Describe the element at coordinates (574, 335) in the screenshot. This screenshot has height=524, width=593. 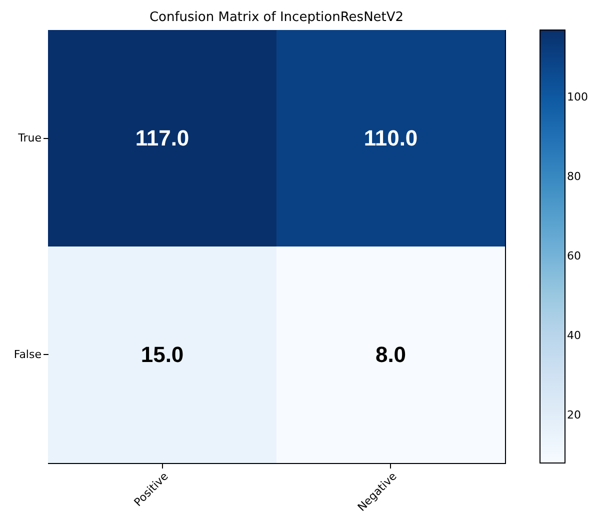
I see `color-bar-label: 40` at that location.